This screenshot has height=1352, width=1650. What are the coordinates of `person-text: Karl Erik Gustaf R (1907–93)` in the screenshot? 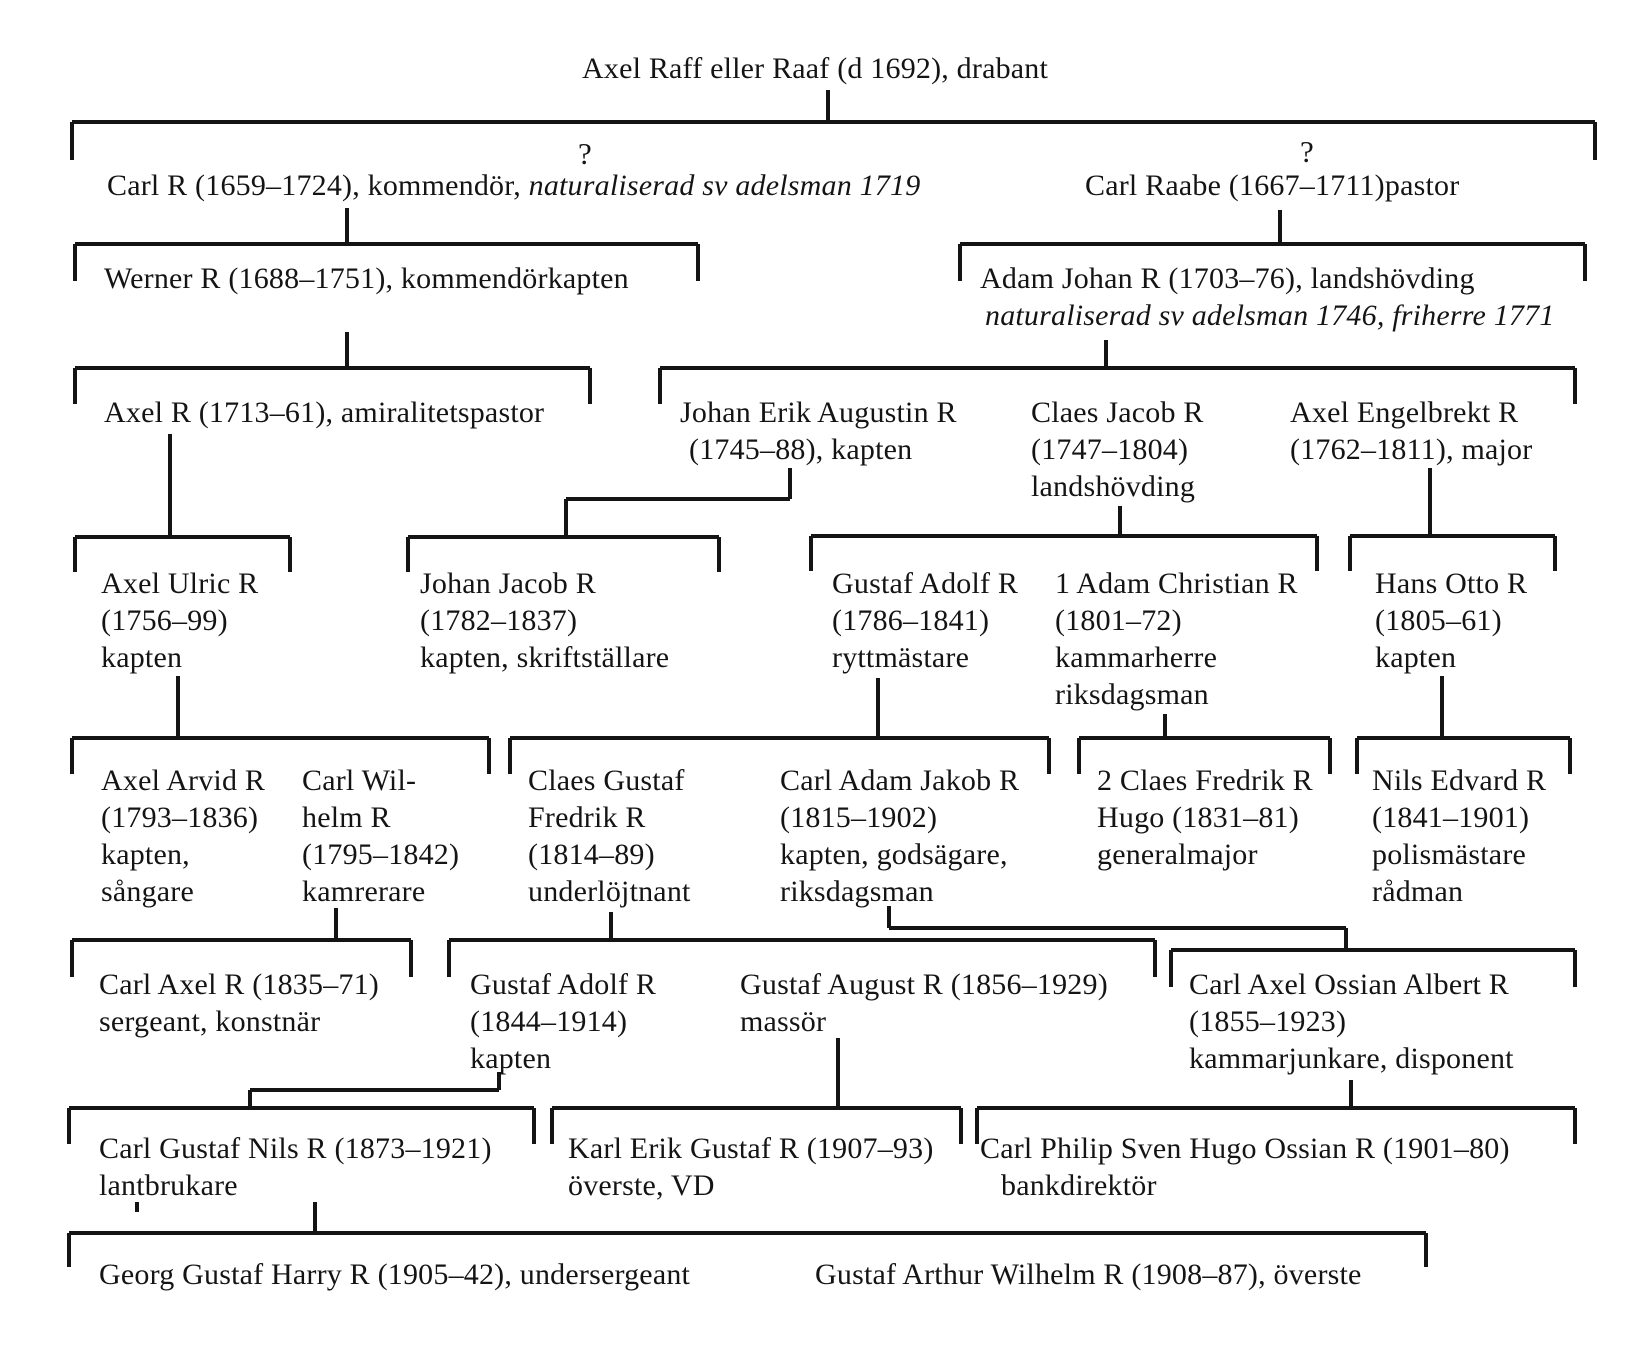 It's located at (751, 1148).